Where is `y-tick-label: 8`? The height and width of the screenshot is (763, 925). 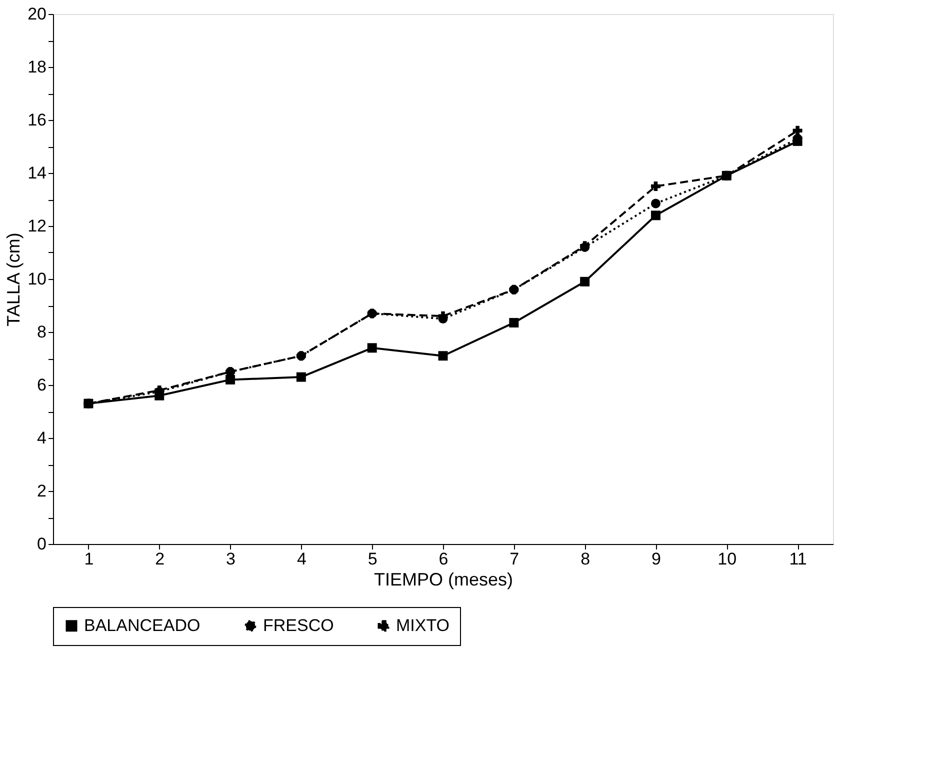
y-tick-label: 8 is located at coordinates (41, 332).